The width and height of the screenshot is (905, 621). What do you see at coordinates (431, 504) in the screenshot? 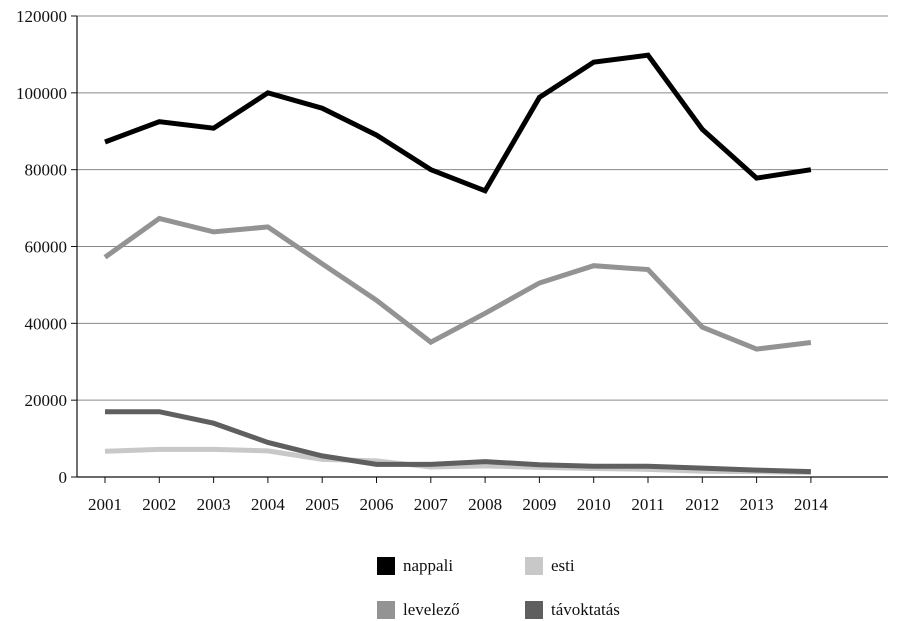
I see `x-tick-label: 2007` at bounding box center [431, 504].